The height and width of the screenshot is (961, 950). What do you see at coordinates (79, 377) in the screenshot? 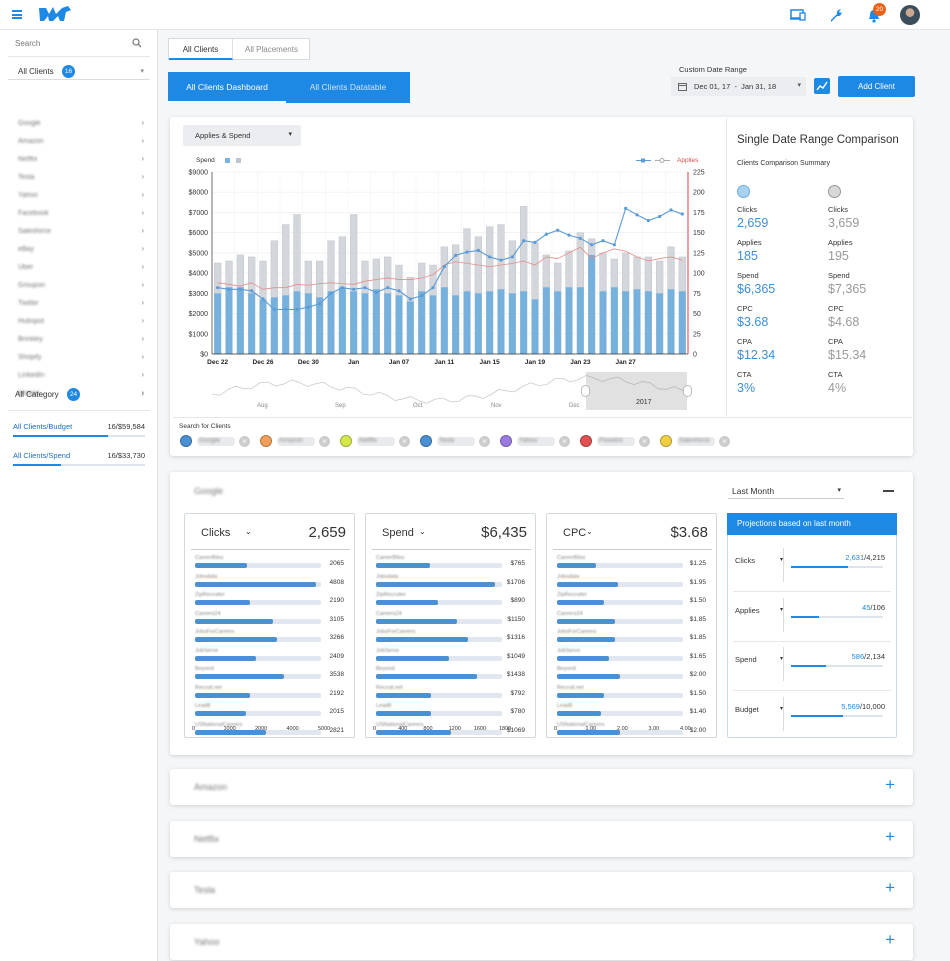
I see `sidebar-item: LinkedIn ›` at bounding box center [79, 377].